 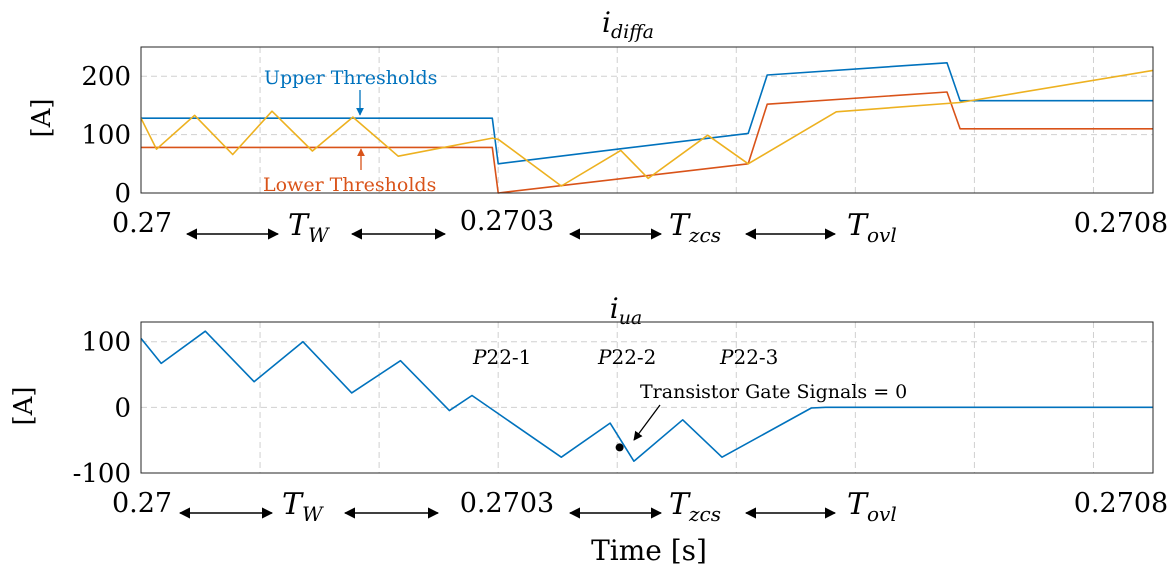 What do you see at coordinates (350, 78) in the screenshot?
I see `upper-thresholds-label: Upper Thresholds` at bounding box center [350, 78].